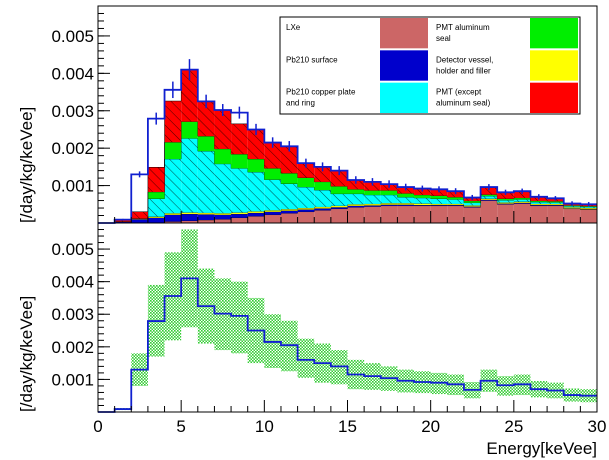 This screenshot has height=460, width=609. Describe the element at coordinates (72, 282) in the screenshot. I see `y-tick-label: 0.004` at that location.